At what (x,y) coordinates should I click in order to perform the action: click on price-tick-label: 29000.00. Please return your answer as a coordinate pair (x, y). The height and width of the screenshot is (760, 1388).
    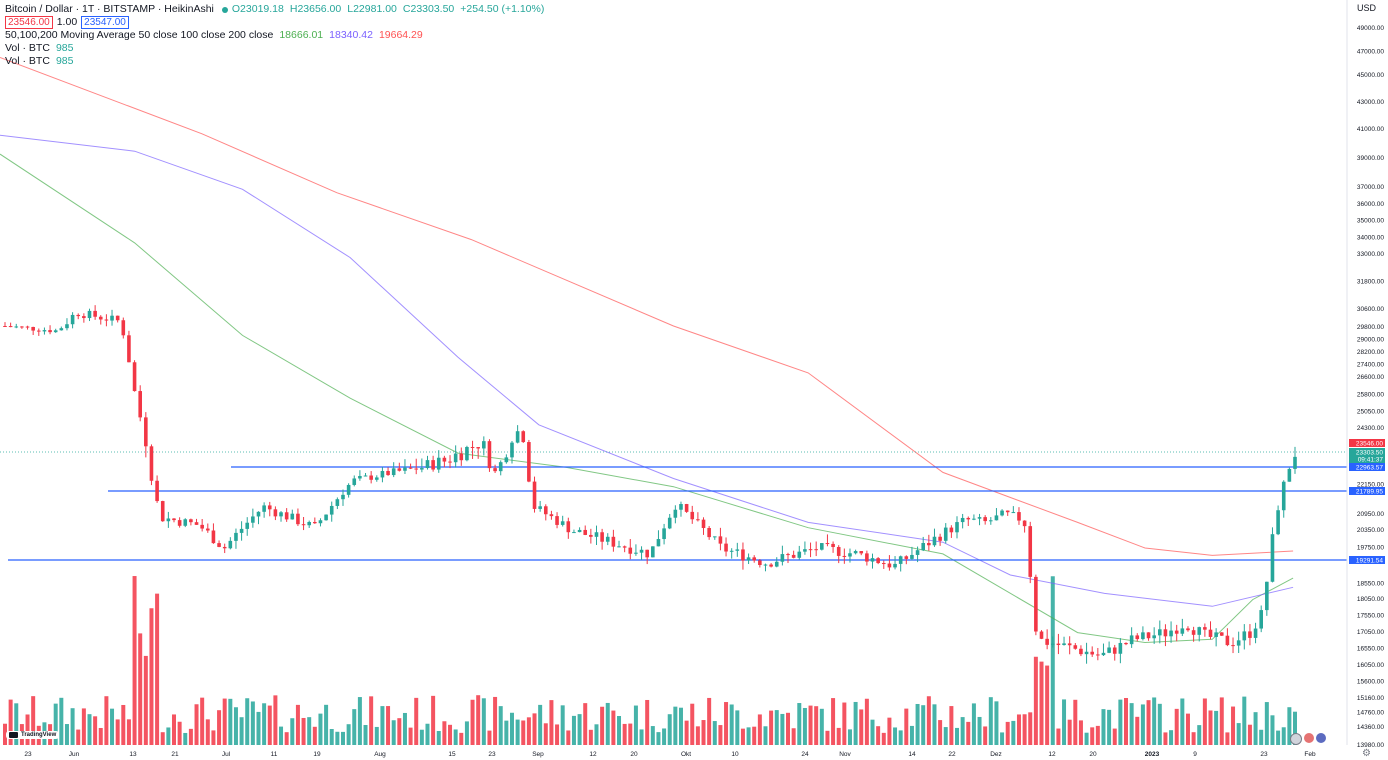
    Looking at the image, I should click on (1370, 340).